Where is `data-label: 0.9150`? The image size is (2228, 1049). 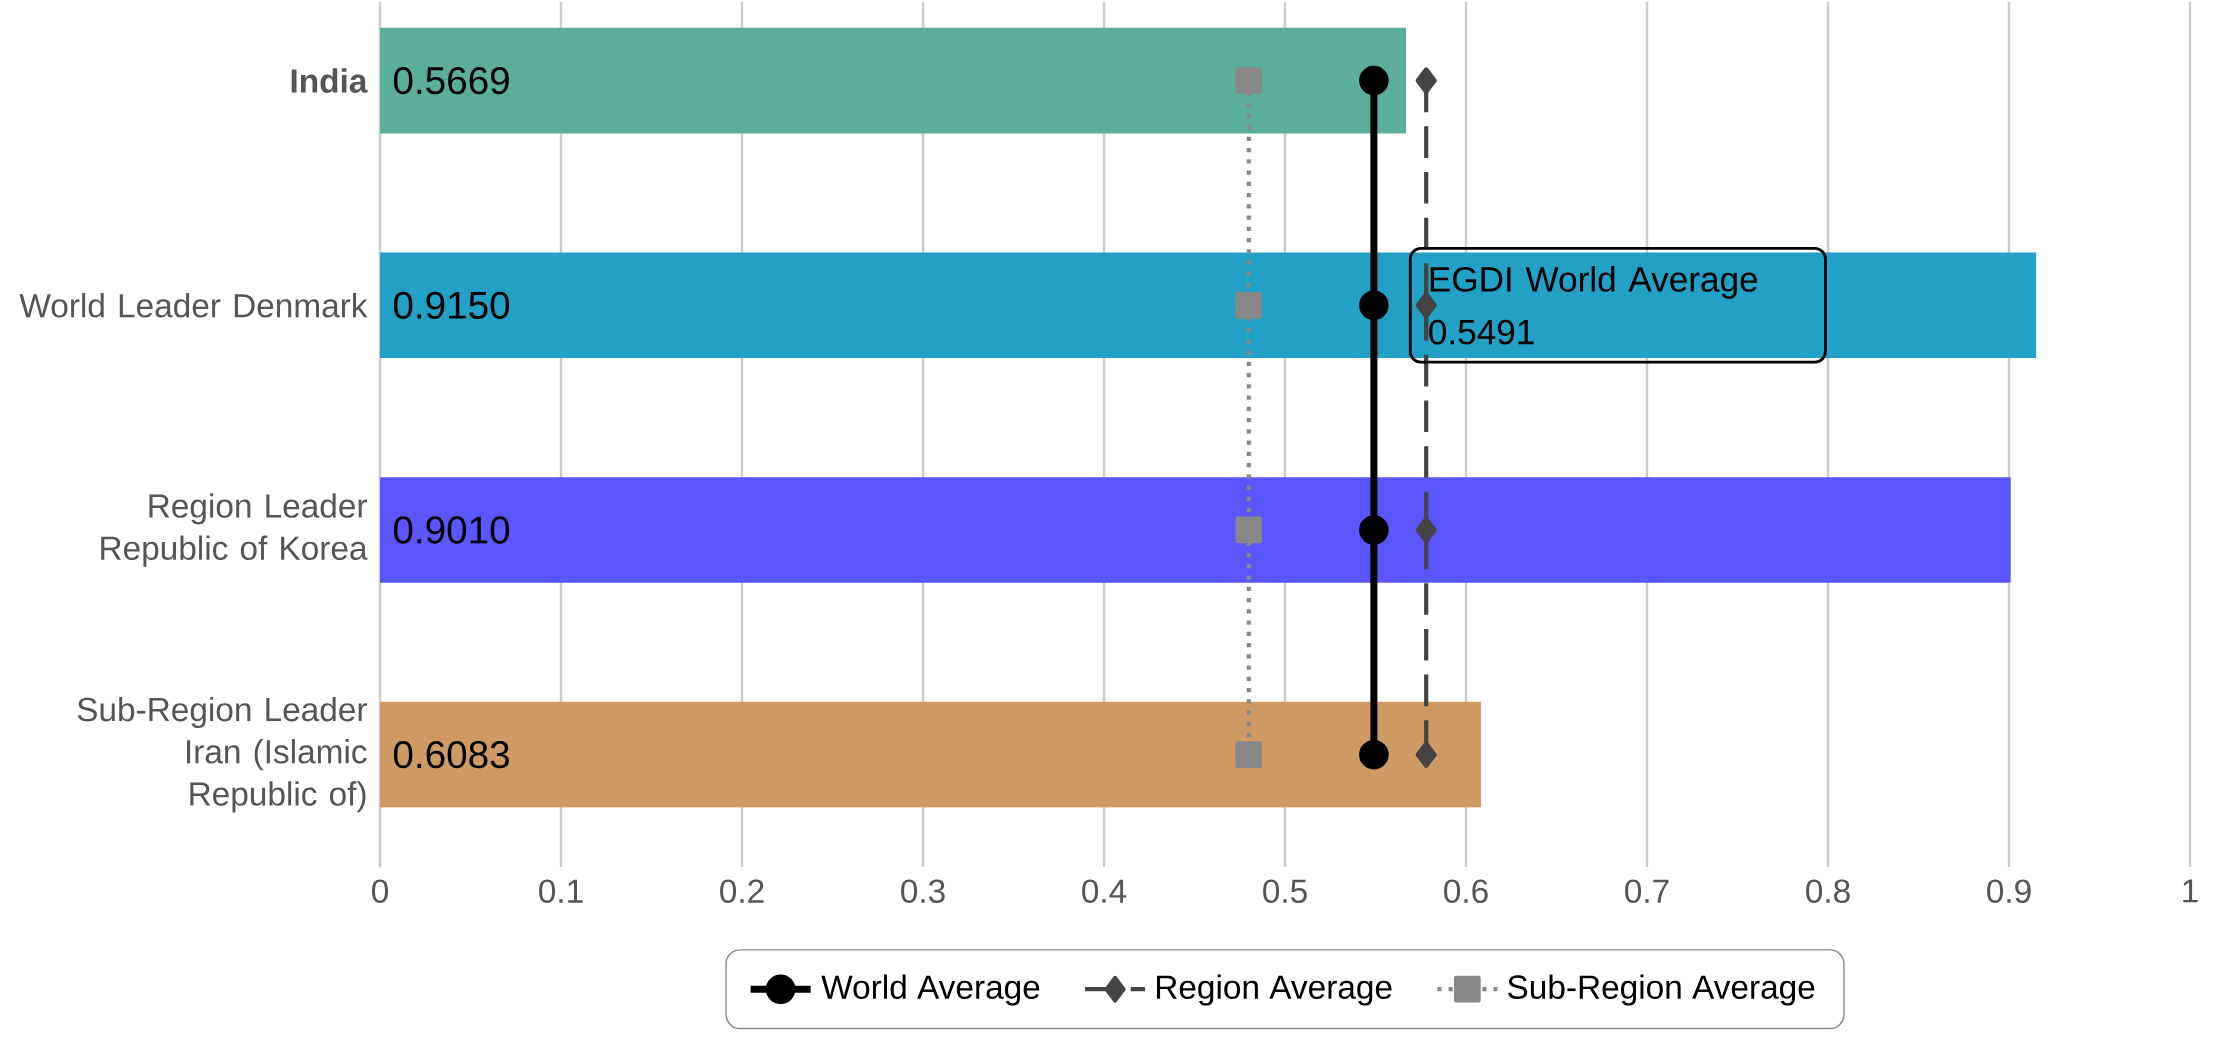
data-label: 0.9150 is located at coordinates (451, 305).